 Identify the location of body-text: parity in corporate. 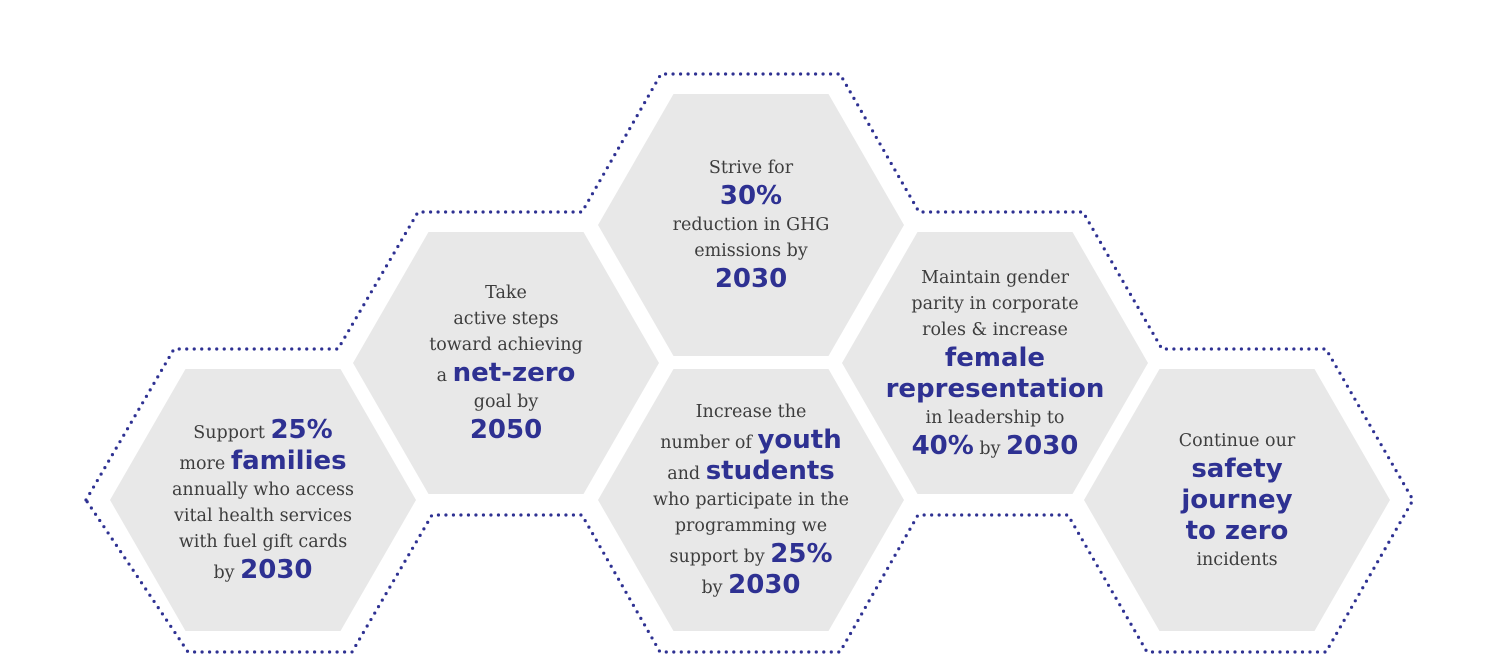
(995, 303).